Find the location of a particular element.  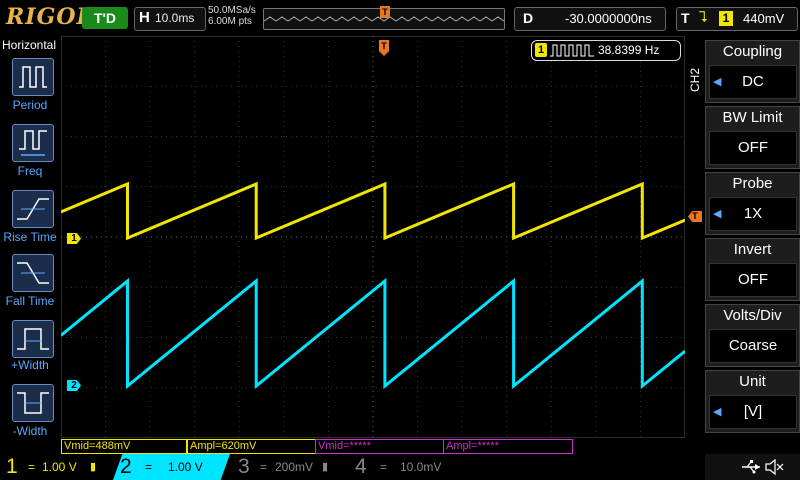

measure-vmid-off: Vmid=***** is located at coordinates (379, 446).